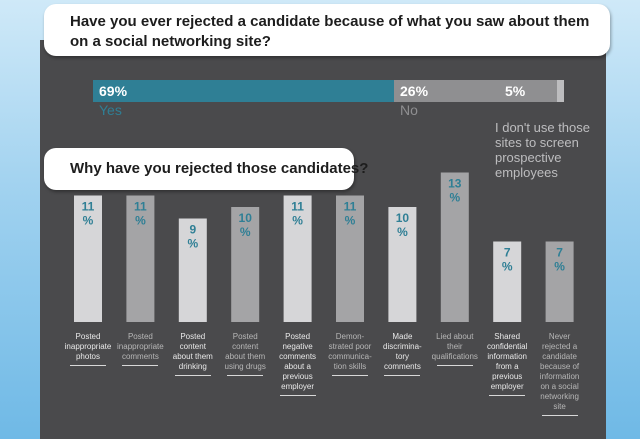 The width and height of the screenshot is (640, 439). What do you see at coordinates (560, 91) in the screenshot?
I see `other-segment` at bounding box center [560, 91].